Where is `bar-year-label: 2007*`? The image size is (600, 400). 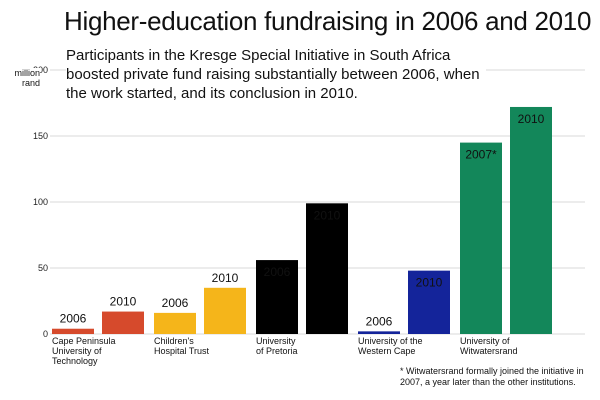 bar-year-label: 2007* is located at coordinates (481, 155).